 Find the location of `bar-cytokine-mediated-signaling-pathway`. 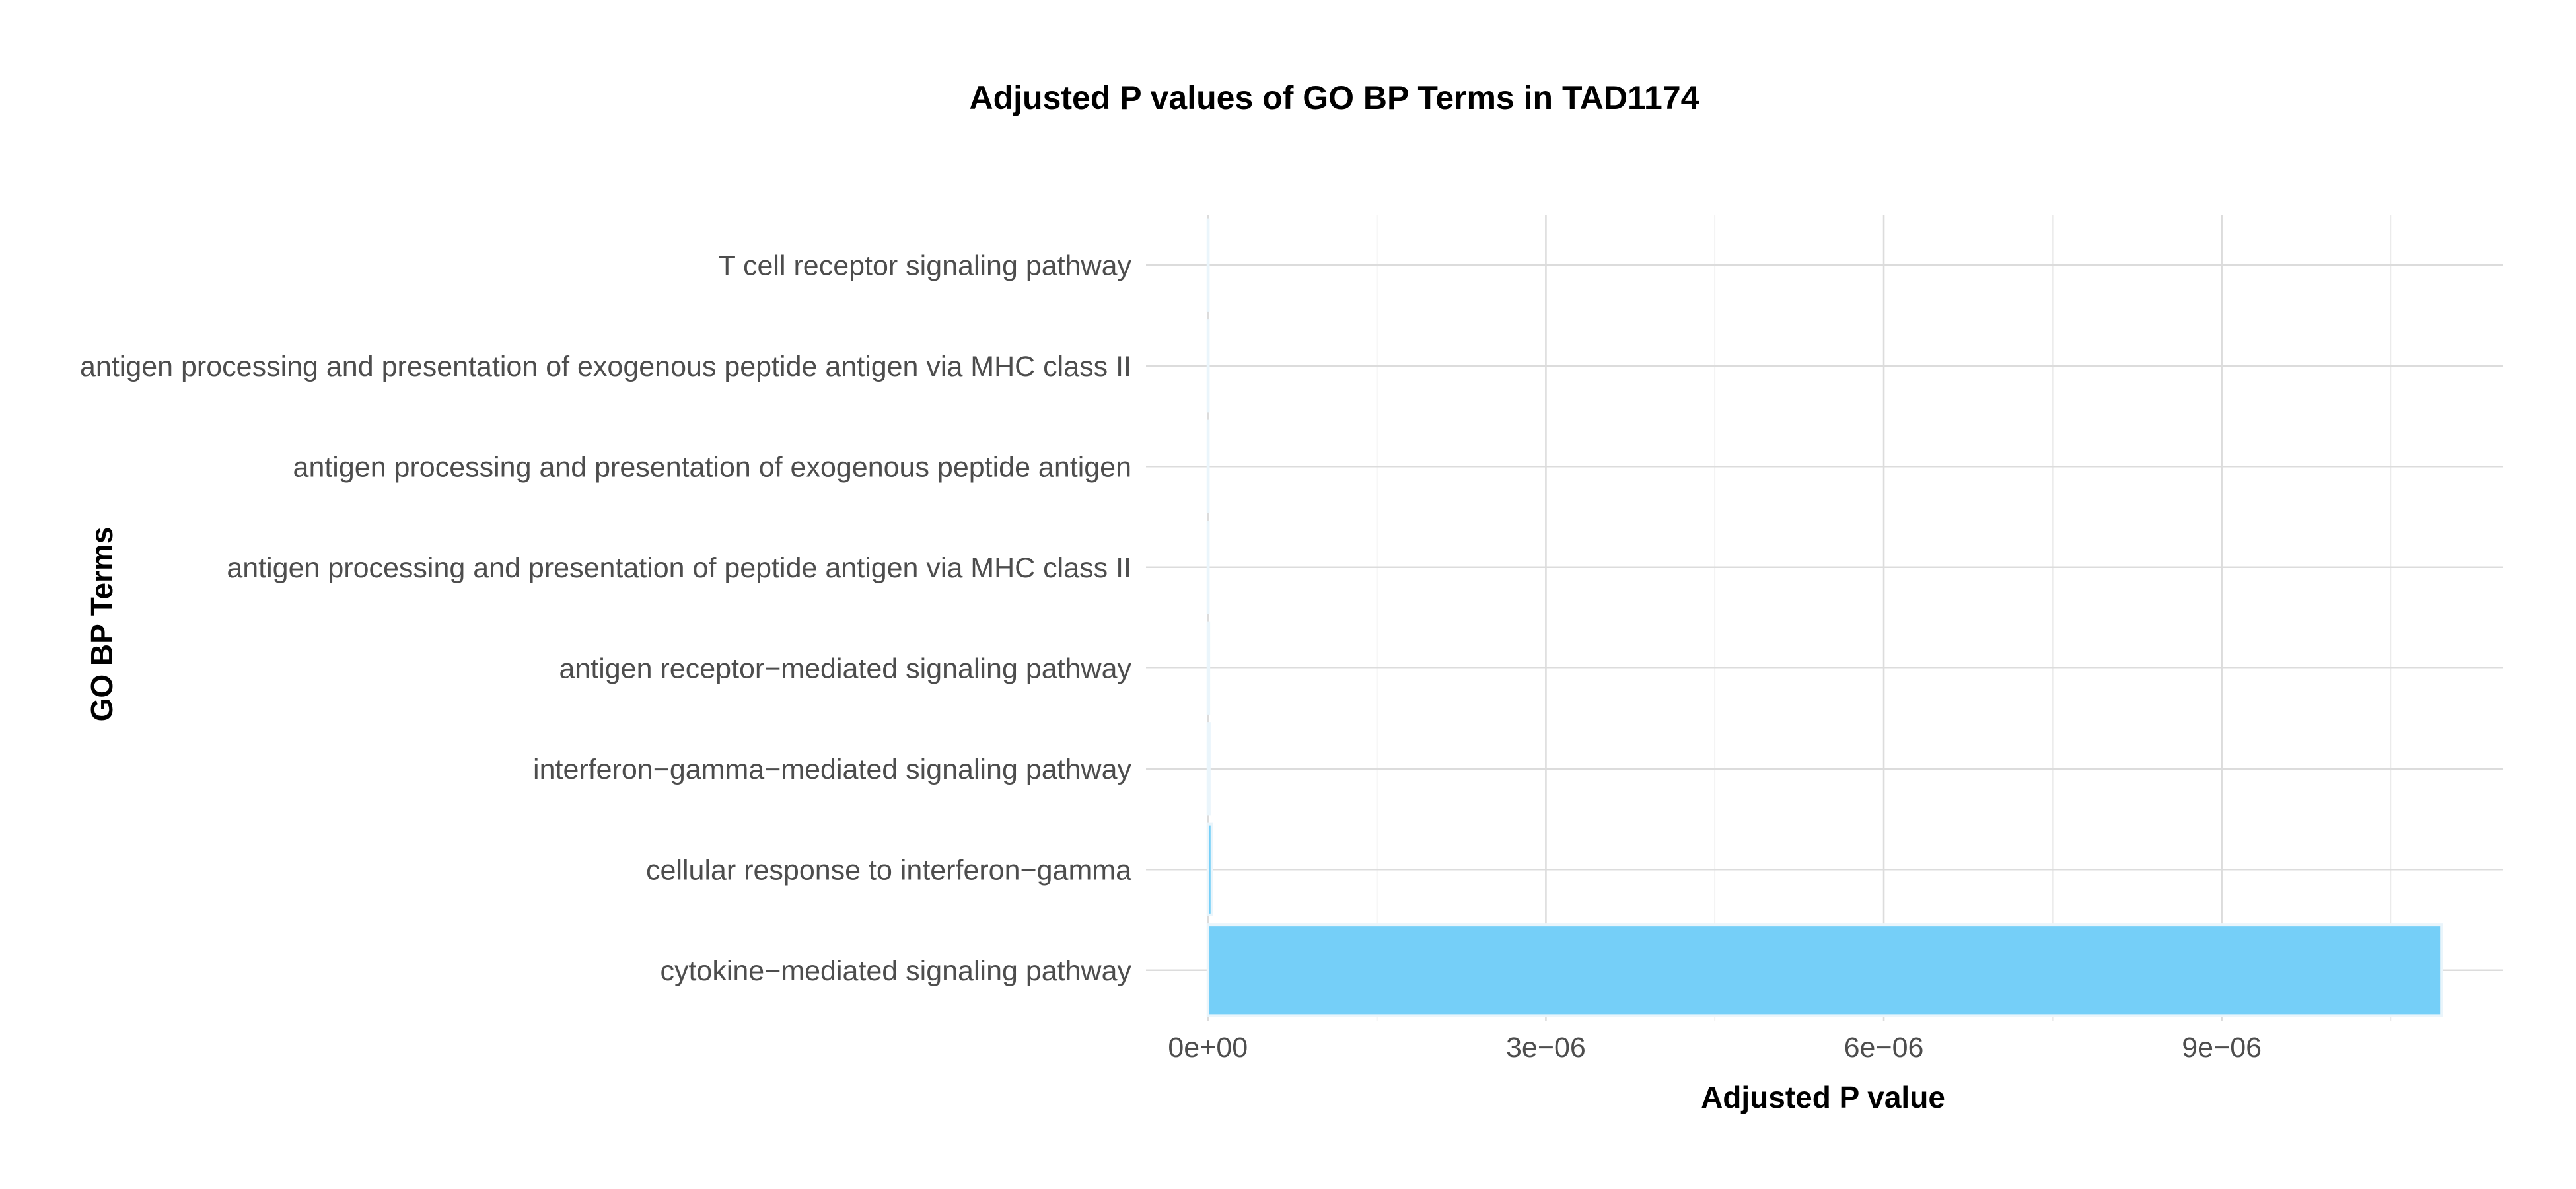

bar-cytokine-mediated-signaling-pathway is located at coordinates (1824, 970).